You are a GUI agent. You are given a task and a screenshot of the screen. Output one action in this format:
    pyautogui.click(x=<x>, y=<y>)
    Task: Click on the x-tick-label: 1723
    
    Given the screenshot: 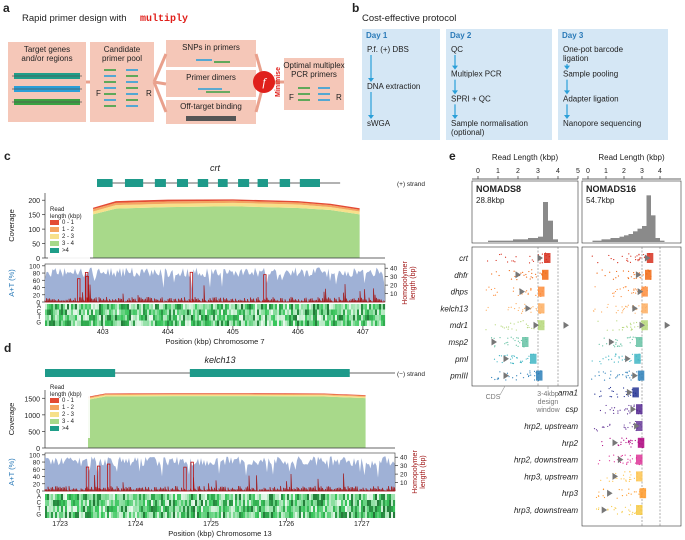 What is the action you would take?
    pyautogui.click(x=60, y=524)
    